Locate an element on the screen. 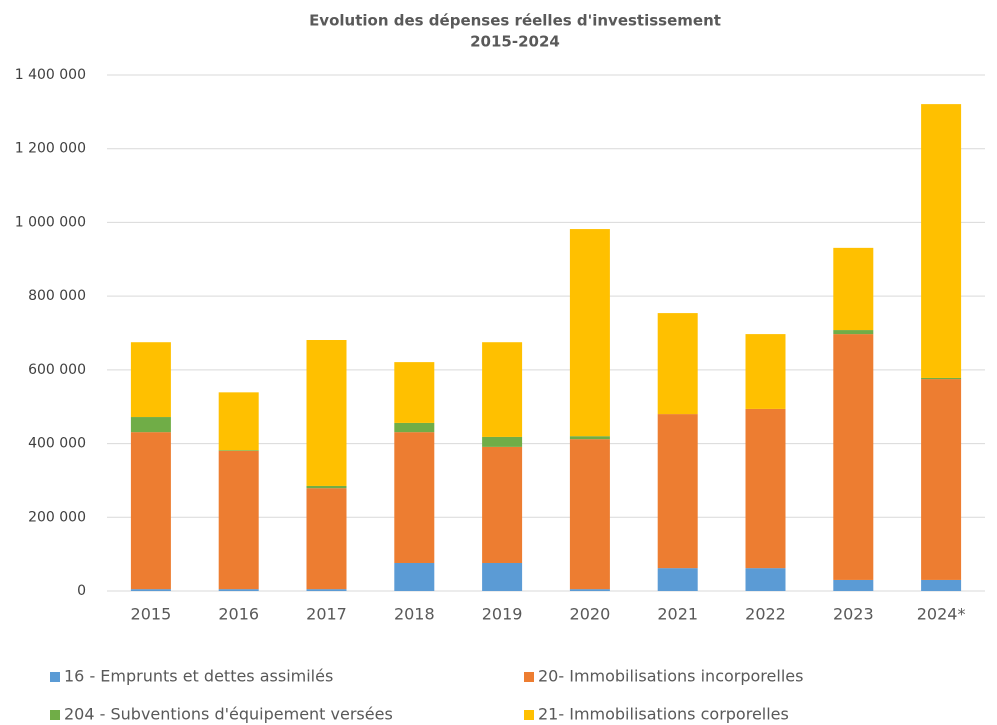 The image size is (997, 725). y-tick-label: 400 000 is located at coordinates (57, 444).